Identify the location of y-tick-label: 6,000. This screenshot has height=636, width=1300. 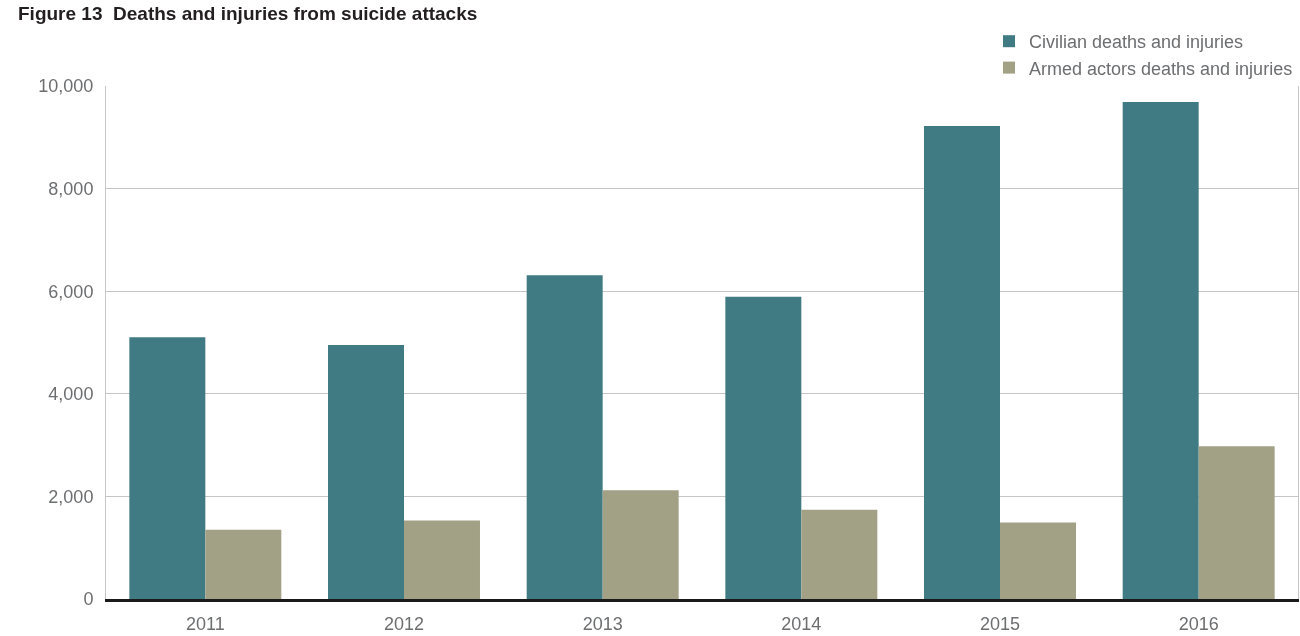
(71, 291).